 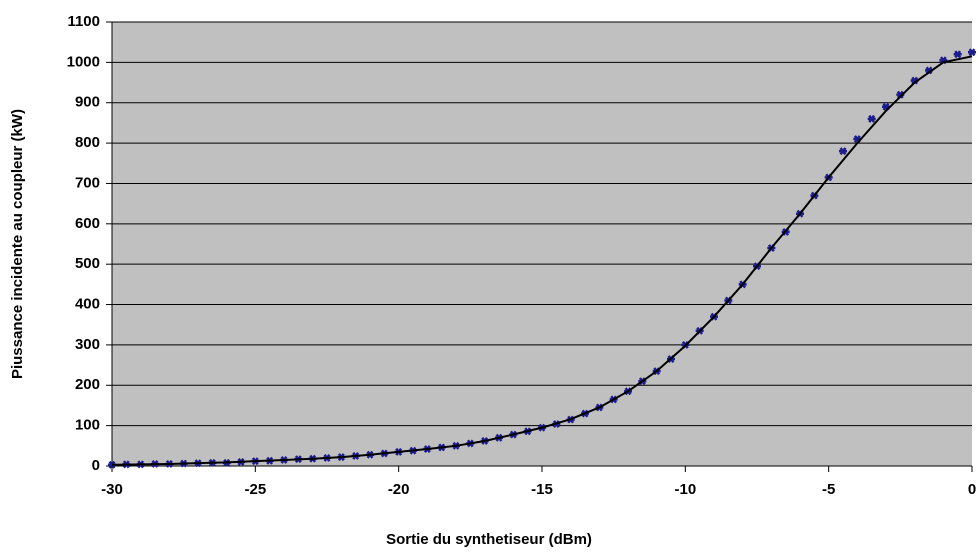 What do you see at coordinates (87, 263) in the screenshot?
I see `y-tick-label: 500` at bounding box center [87, 263].